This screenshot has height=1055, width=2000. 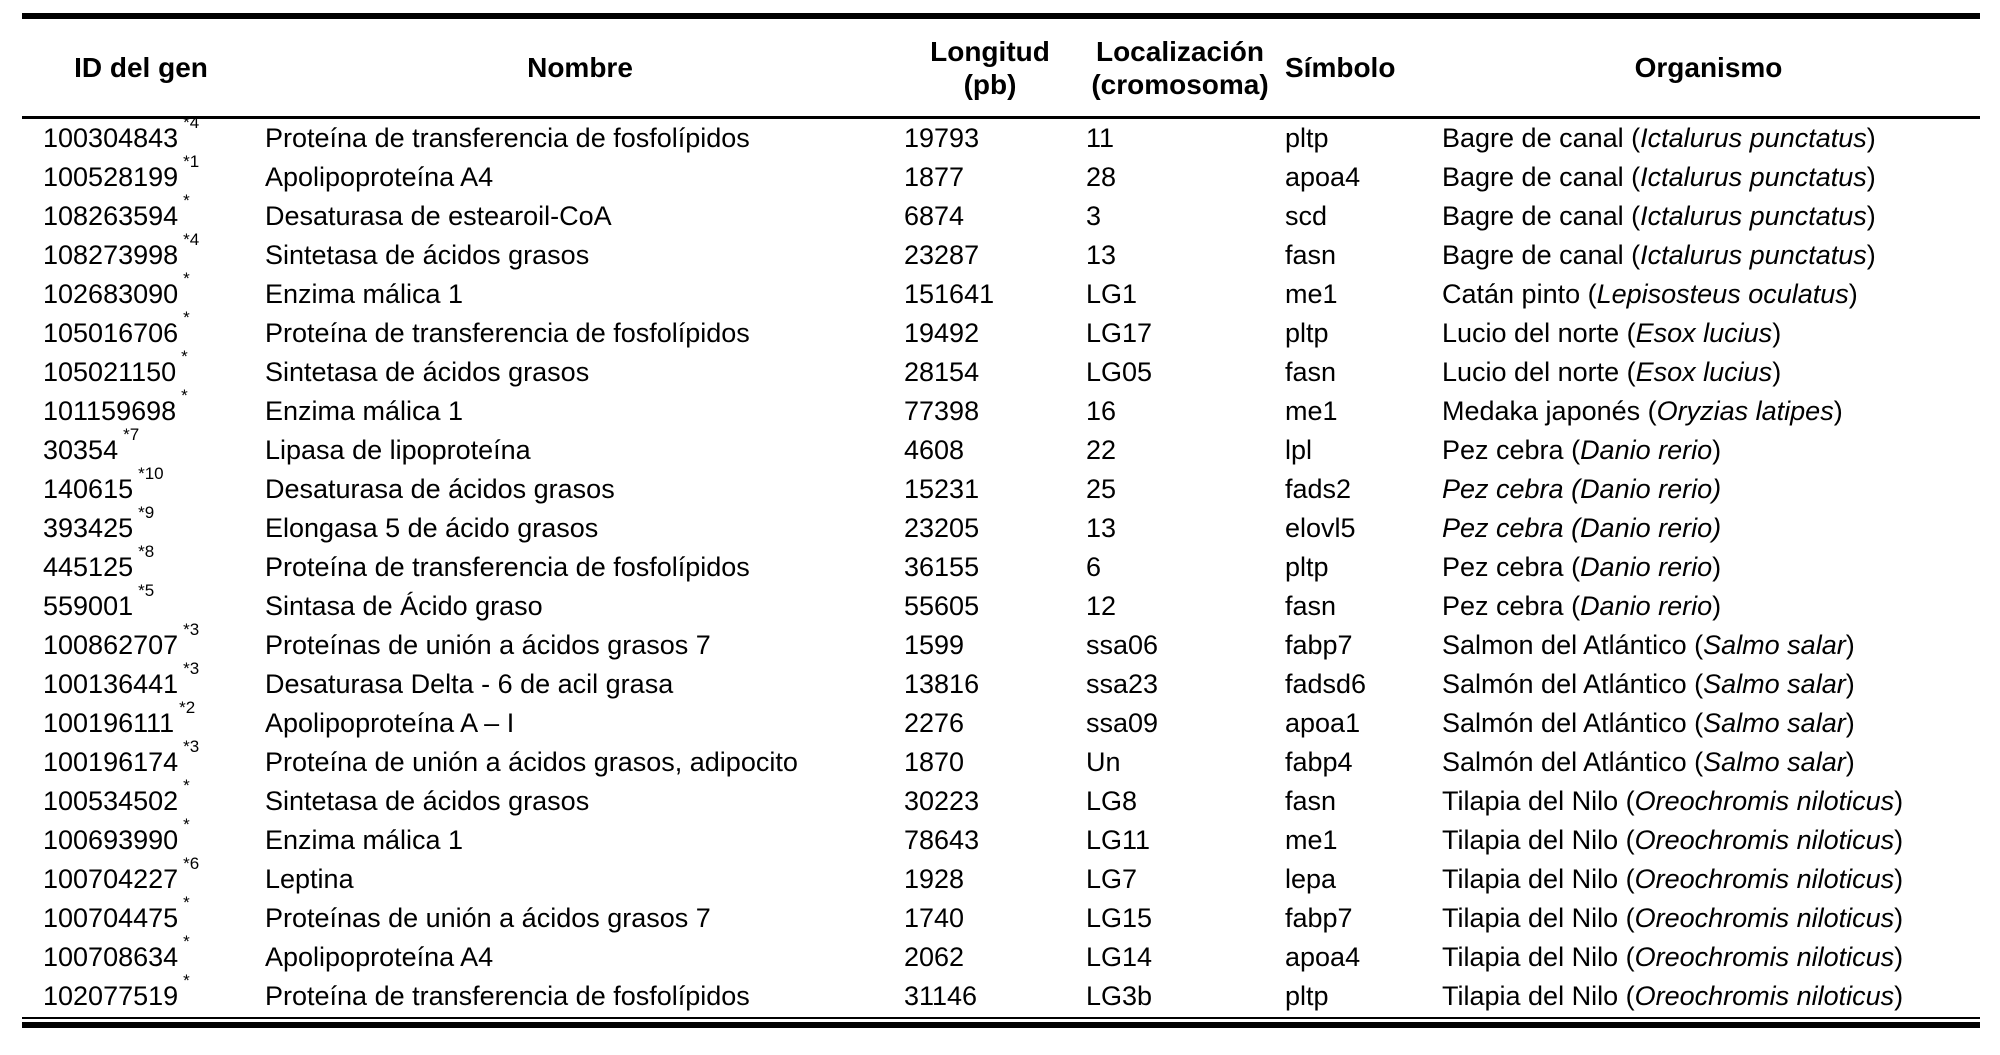 What do you see at coordinates (398, 450) in the screenshot?
I see `gene-name: Lipasa de lipoproteína` at bounding box center [398, 450].